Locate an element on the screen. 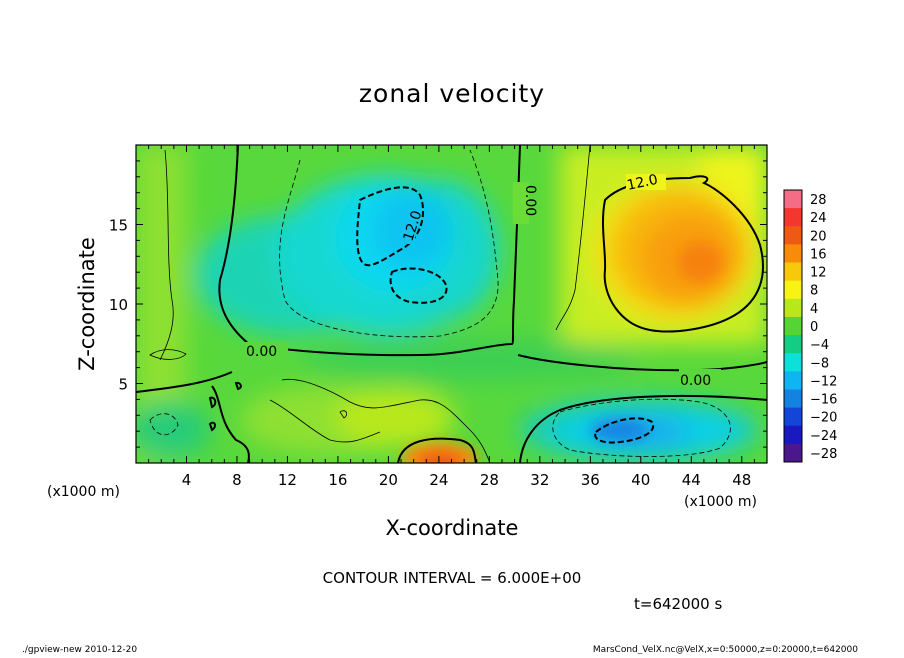 This screenshot has width=904, height=658. colorbar-label: −12 is located at coordinates (823, 381).